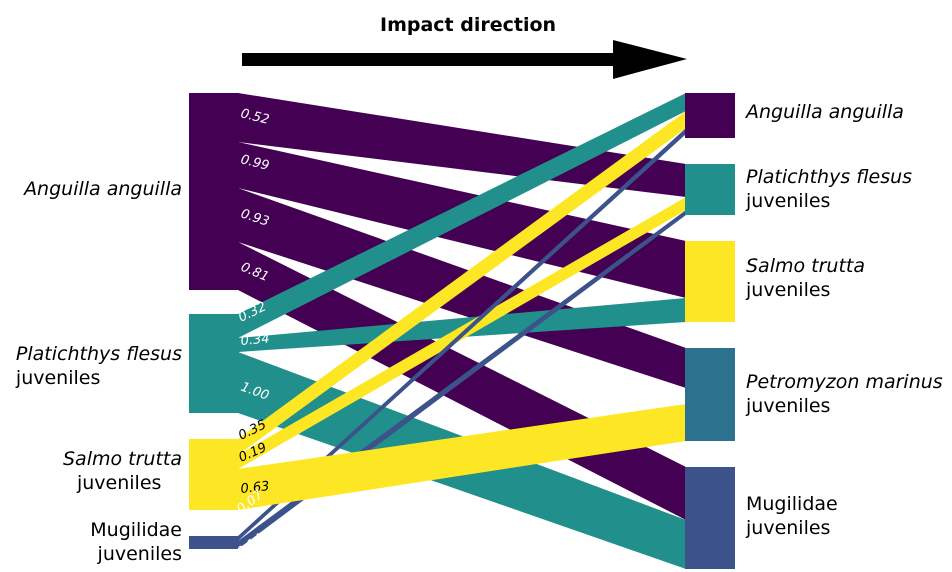  I want to click on flow-value-eel-to-flounder: 0.52, so click(255, 117).